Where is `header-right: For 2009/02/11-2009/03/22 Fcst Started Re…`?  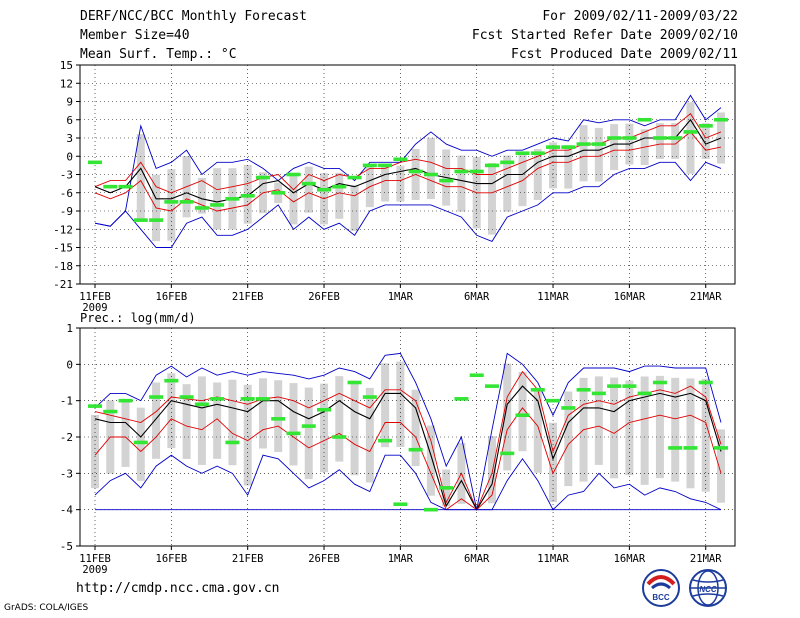
header-right: For 2009/02/11-2009/03/22 Fcst Started Re… is located at coordinates (605, 35).